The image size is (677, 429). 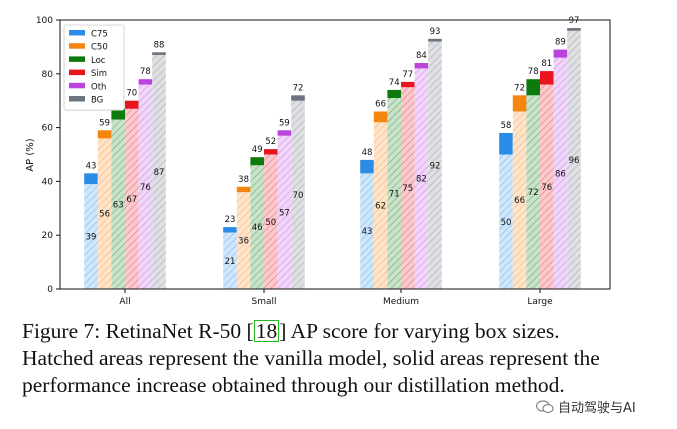 What do you see at coordinates (540, 302) in the screenshot?
I see `x-tick-label: Large` at bounding box center [540, 302].